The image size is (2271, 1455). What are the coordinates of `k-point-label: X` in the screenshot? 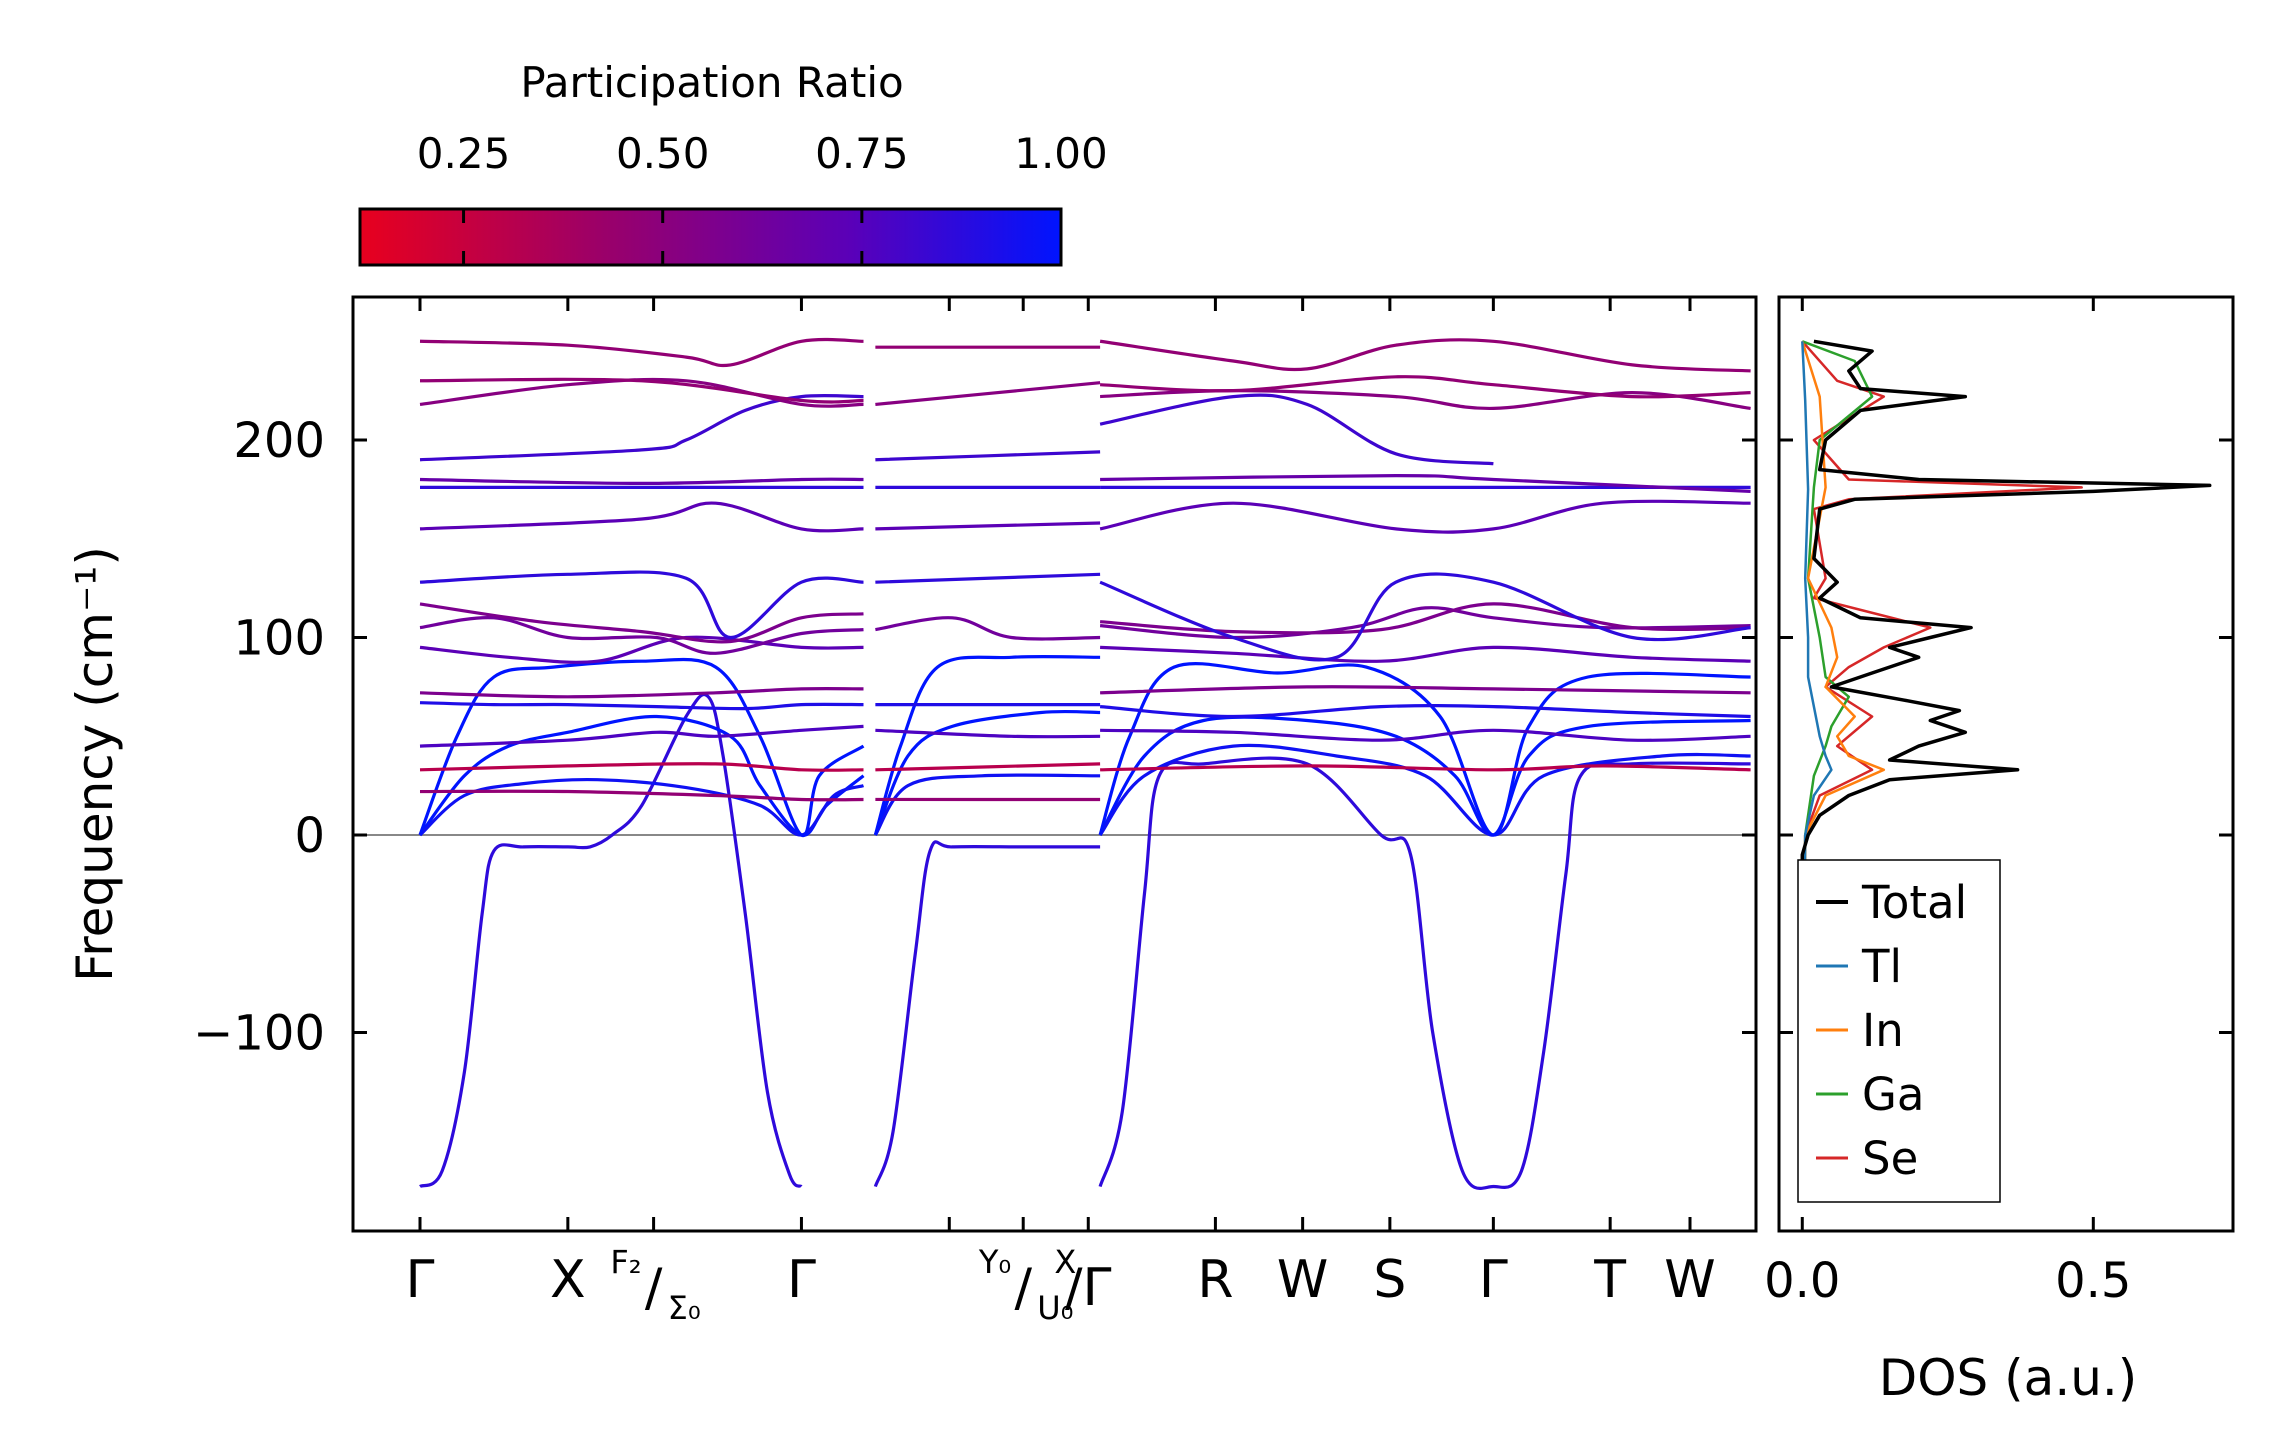 It's located at (568, 1280).